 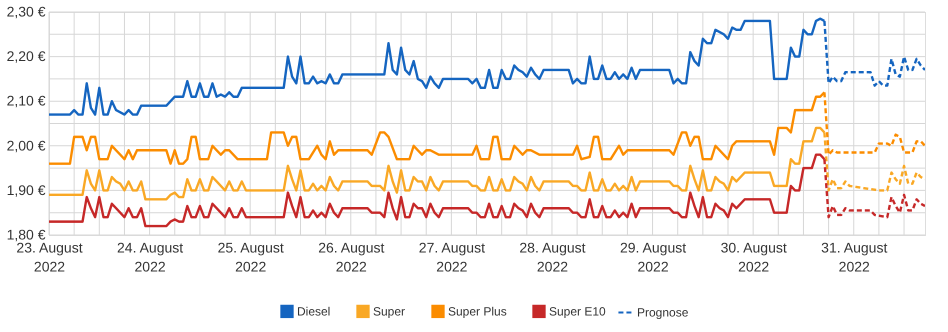 What do you see at coordinates (452, 257) in the screenshot?
I see `x-tick-label: 27. August 2022` at bounding box center [452, 257].